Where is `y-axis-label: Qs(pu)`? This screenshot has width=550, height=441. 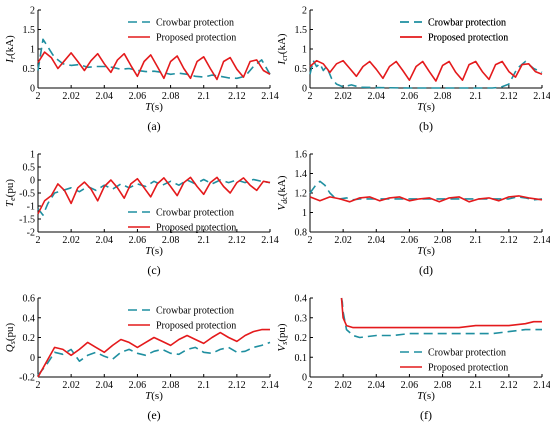 y-axis-label: Qs(pu) is located at coordinates (10, 337).